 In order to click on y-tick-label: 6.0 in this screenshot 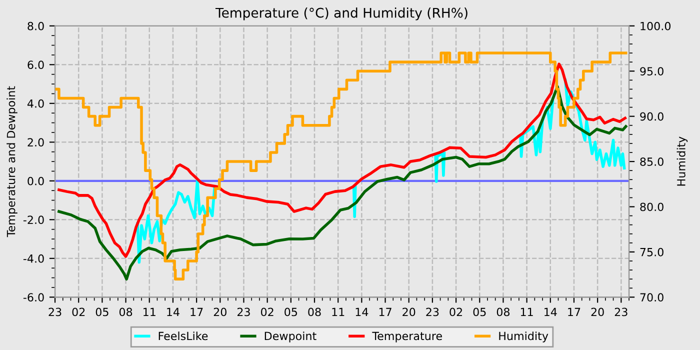, I will do `click(36, 65)`.